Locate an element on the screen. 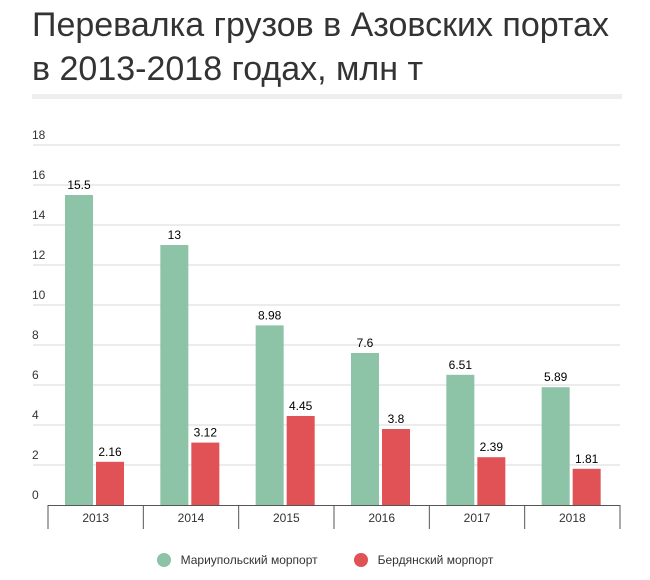 This screenshot has height=580, width=650. y-tick-label: 0 is located at coordinates (35, 495).